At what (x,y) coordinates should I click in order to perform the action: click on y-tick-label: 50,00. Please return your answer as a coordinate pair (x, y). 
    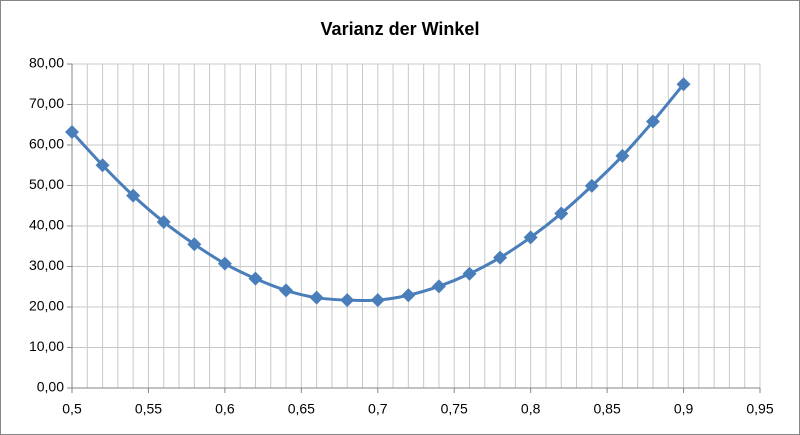
    Looking at the image, I should click on (46, 184).